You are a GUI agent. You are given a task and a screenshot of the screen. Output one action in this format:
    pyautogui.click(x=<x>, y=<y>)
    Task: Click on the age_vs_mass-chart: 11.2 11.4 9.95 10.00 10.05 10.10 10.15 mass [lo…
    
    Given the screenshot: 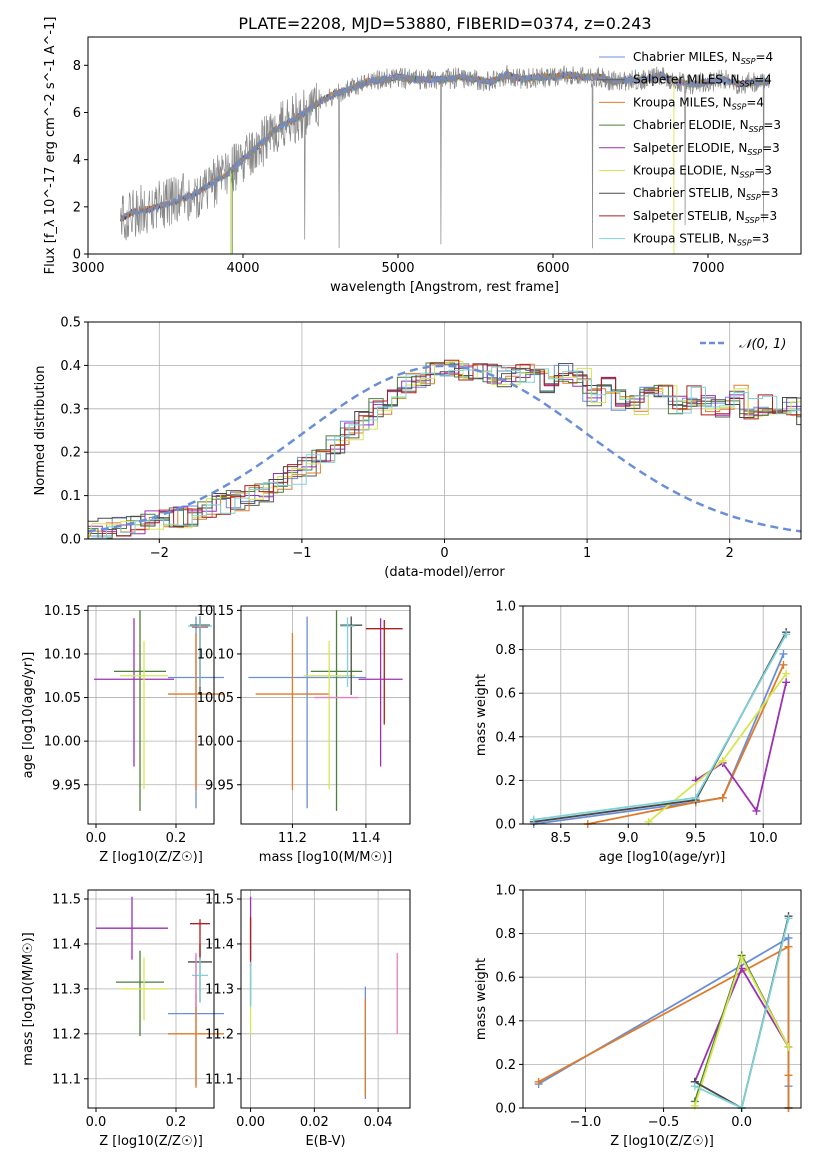 What is the action you would take?
    pyautogui.click(x=304, y=734)
    